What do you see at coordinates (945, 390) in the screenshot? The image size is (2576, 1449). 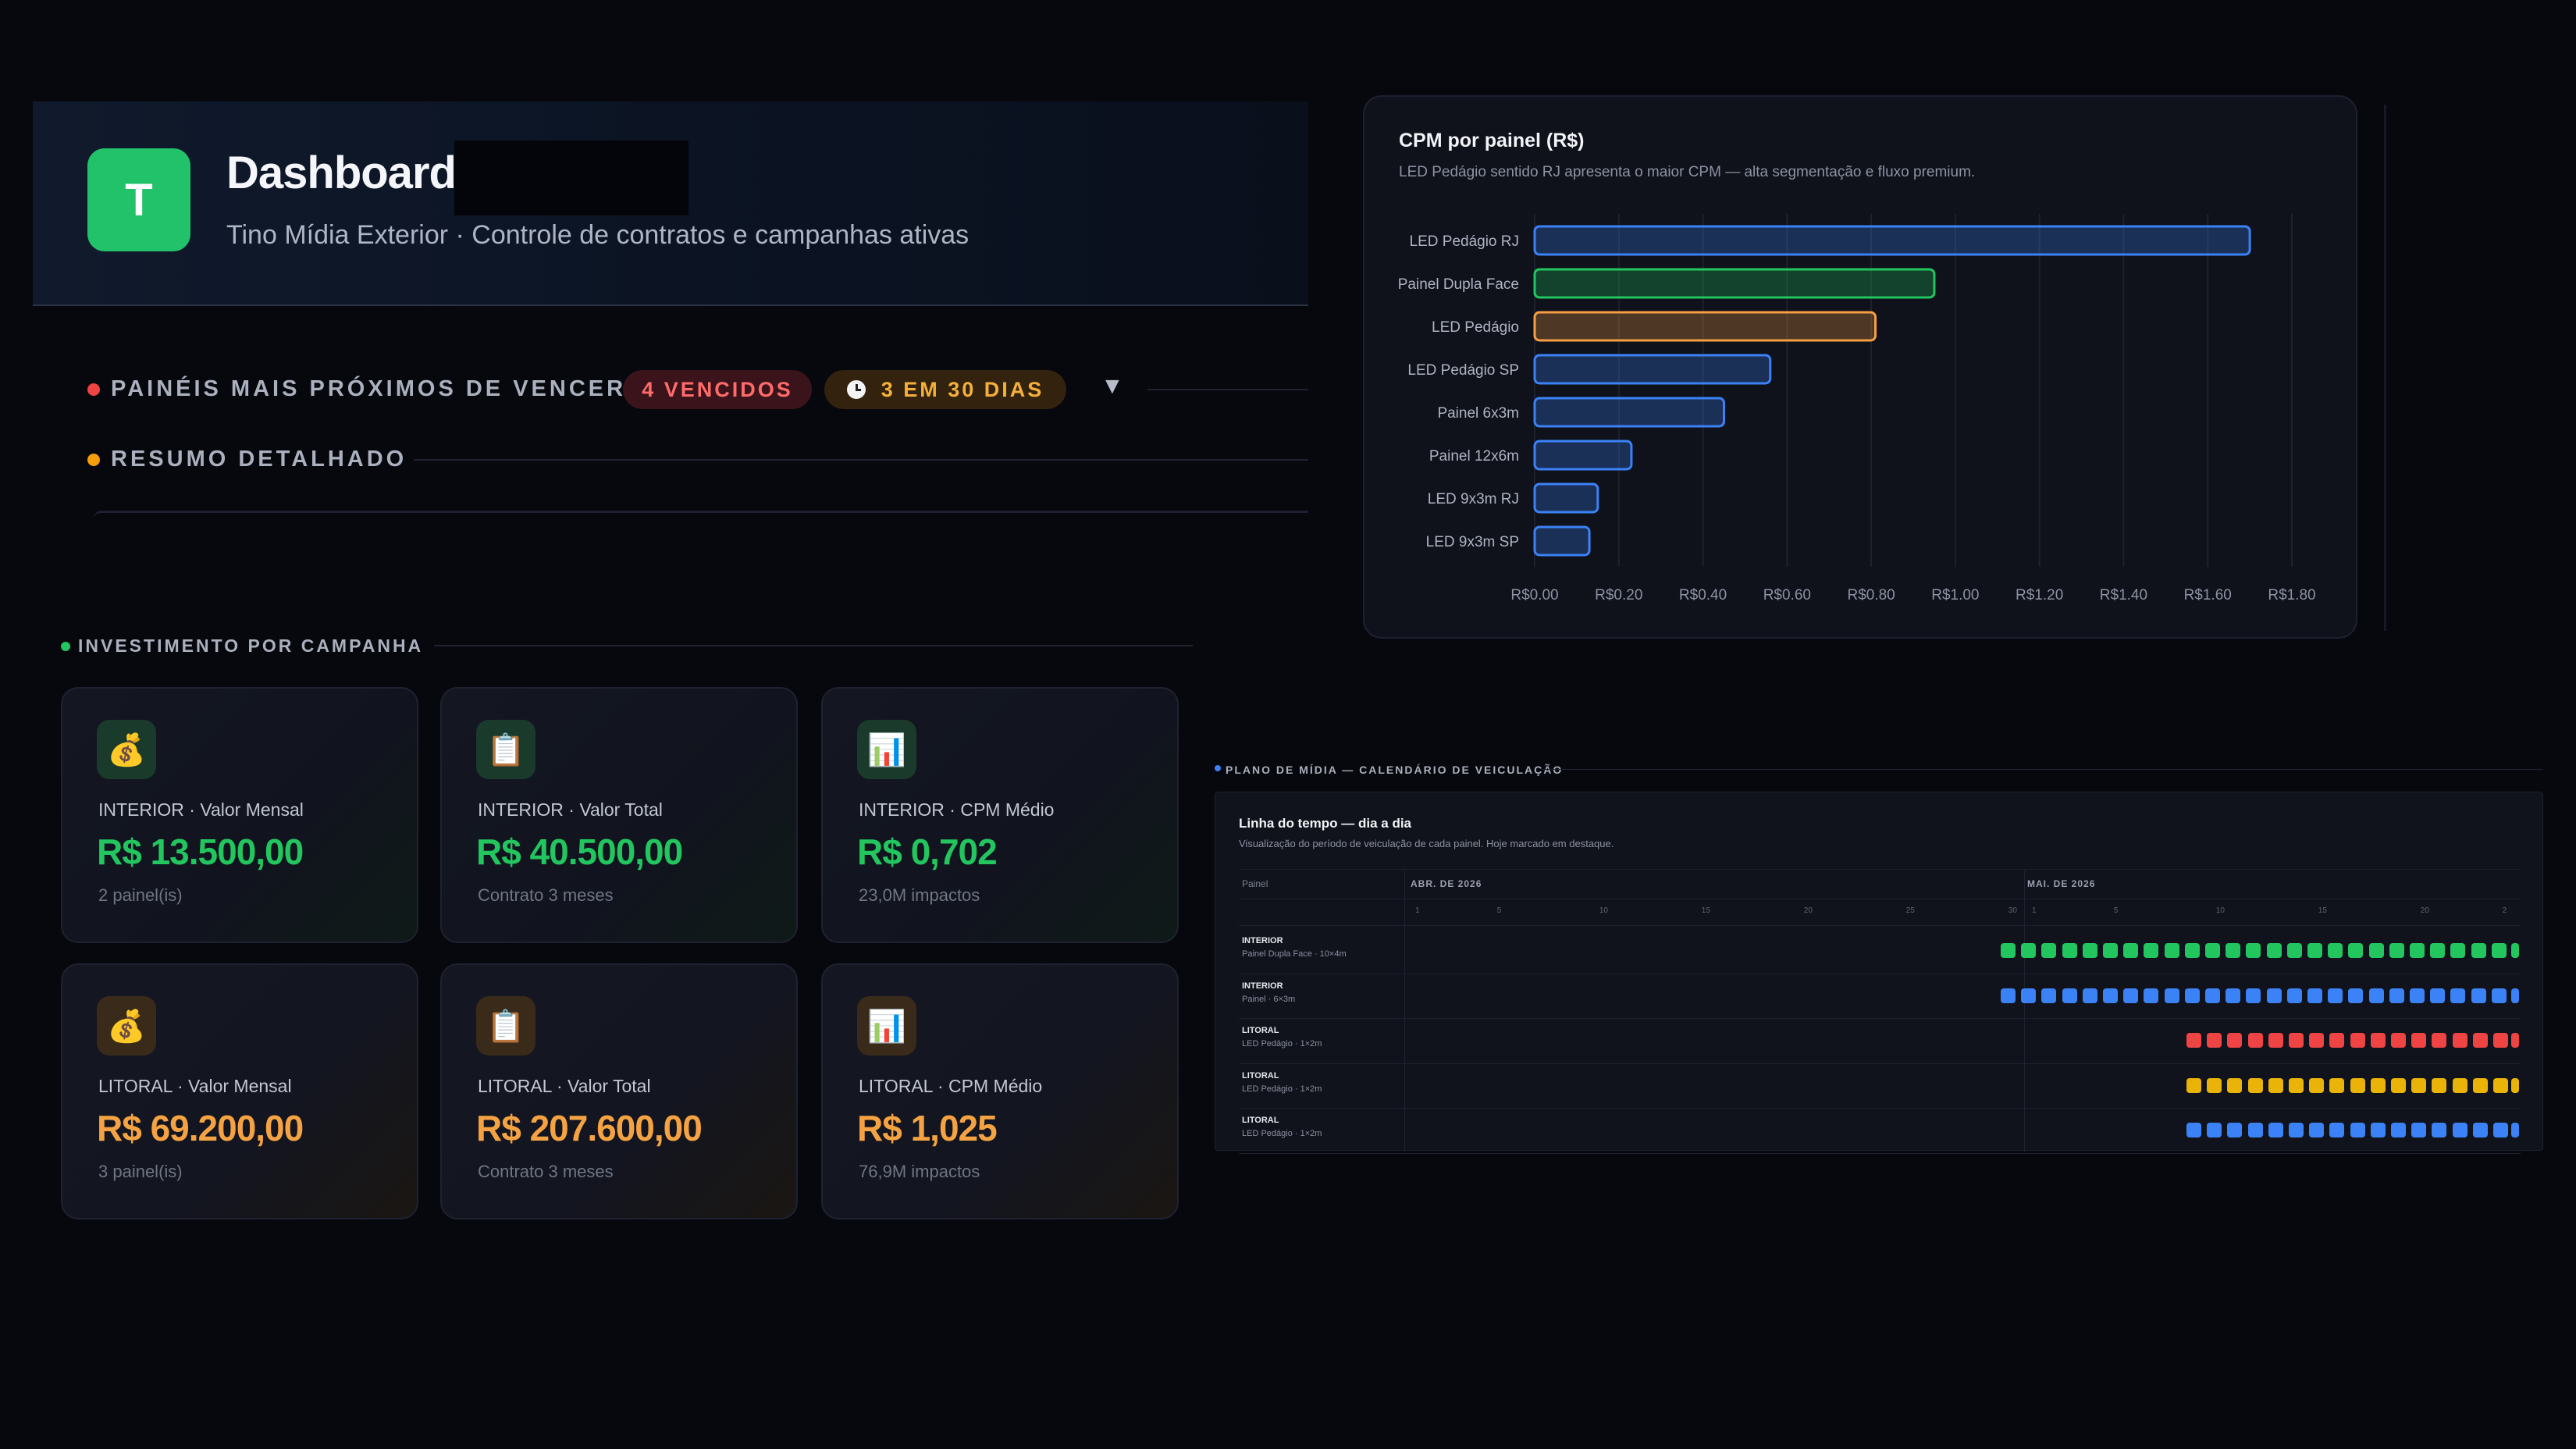 I see `soon-badge: 3 EM 30 DIAS` at bounding box center [945, 390].